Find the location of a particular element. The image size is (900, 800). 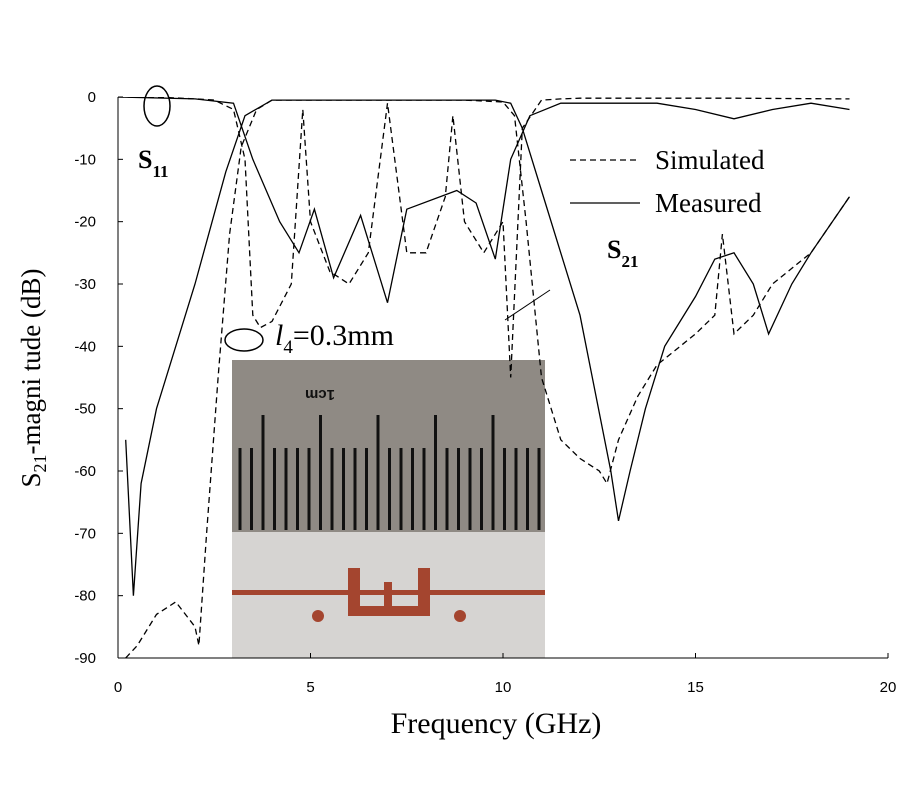

y-tick-label: -10 is located at coordinates (85, 159).